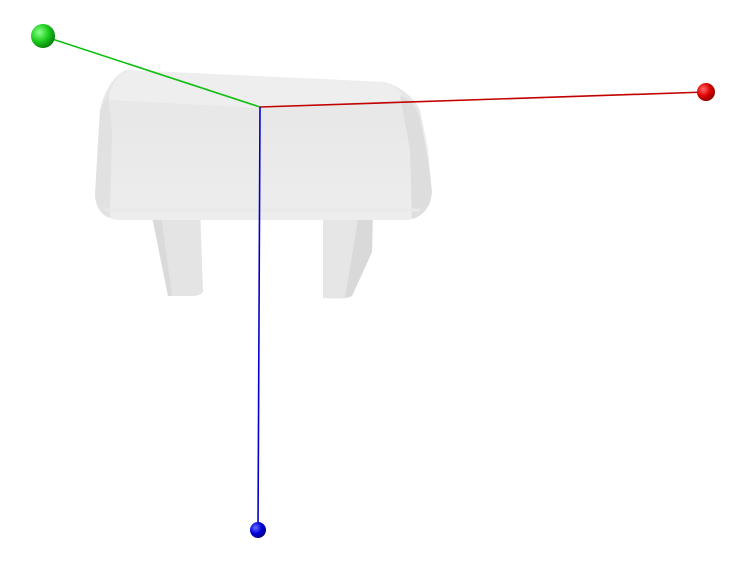 The width and height of the screenshot is (740, 576). Describe the element at coordinates (348, 253) in the screenshot. I see `right-leg` at that location.